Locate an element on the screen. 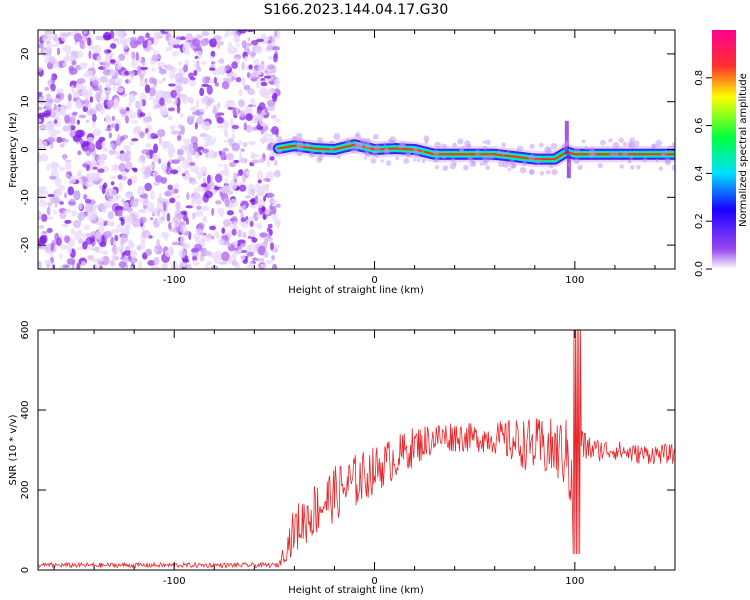  y-tick-label: 20 is located at coordinates (25, 54).